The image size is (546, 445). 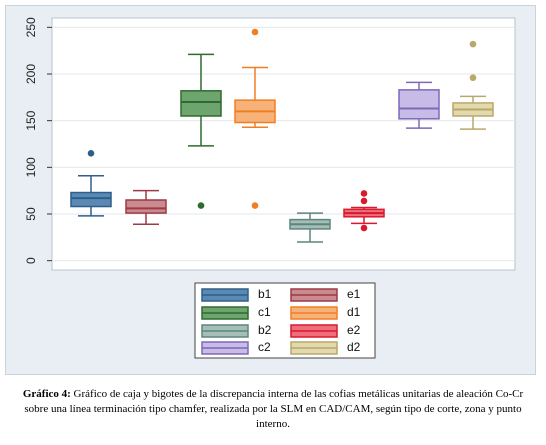 I want to click on box-d1, so click(x=255, y=118).